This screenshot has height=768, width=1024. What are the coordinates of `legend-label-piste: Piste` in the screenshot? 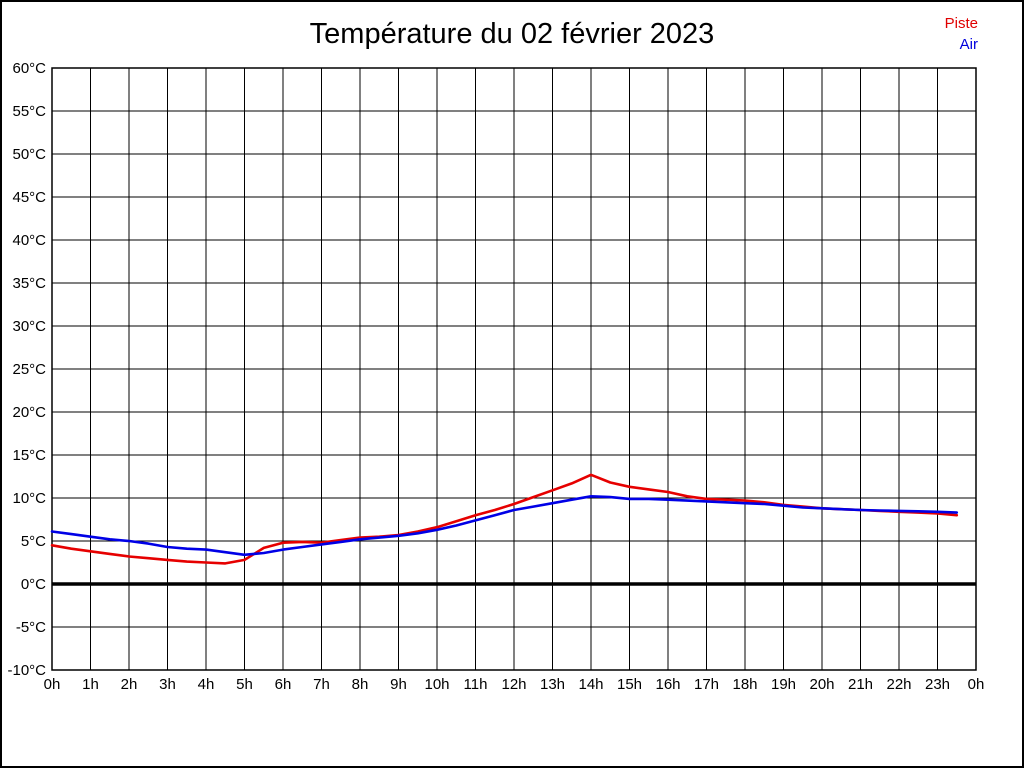 It's located at (961, 23).